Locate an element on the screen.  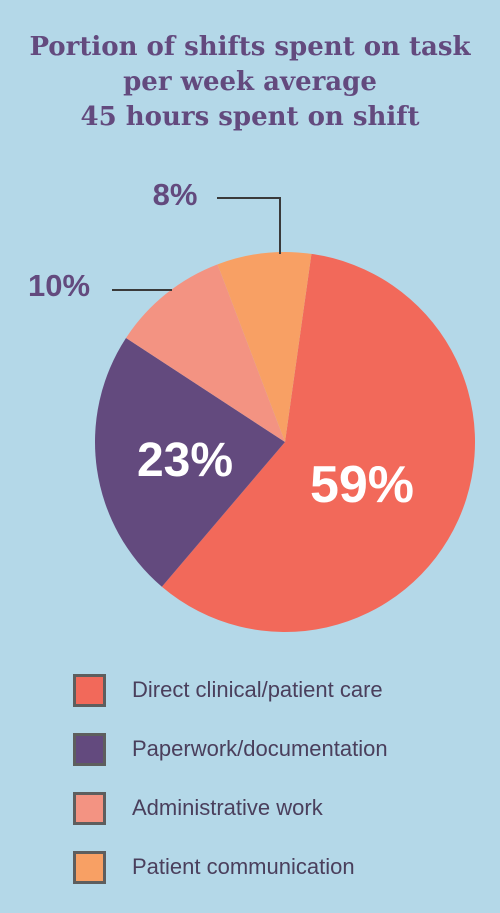
legend-label: Administrative work is located at coordinates (227, 807).